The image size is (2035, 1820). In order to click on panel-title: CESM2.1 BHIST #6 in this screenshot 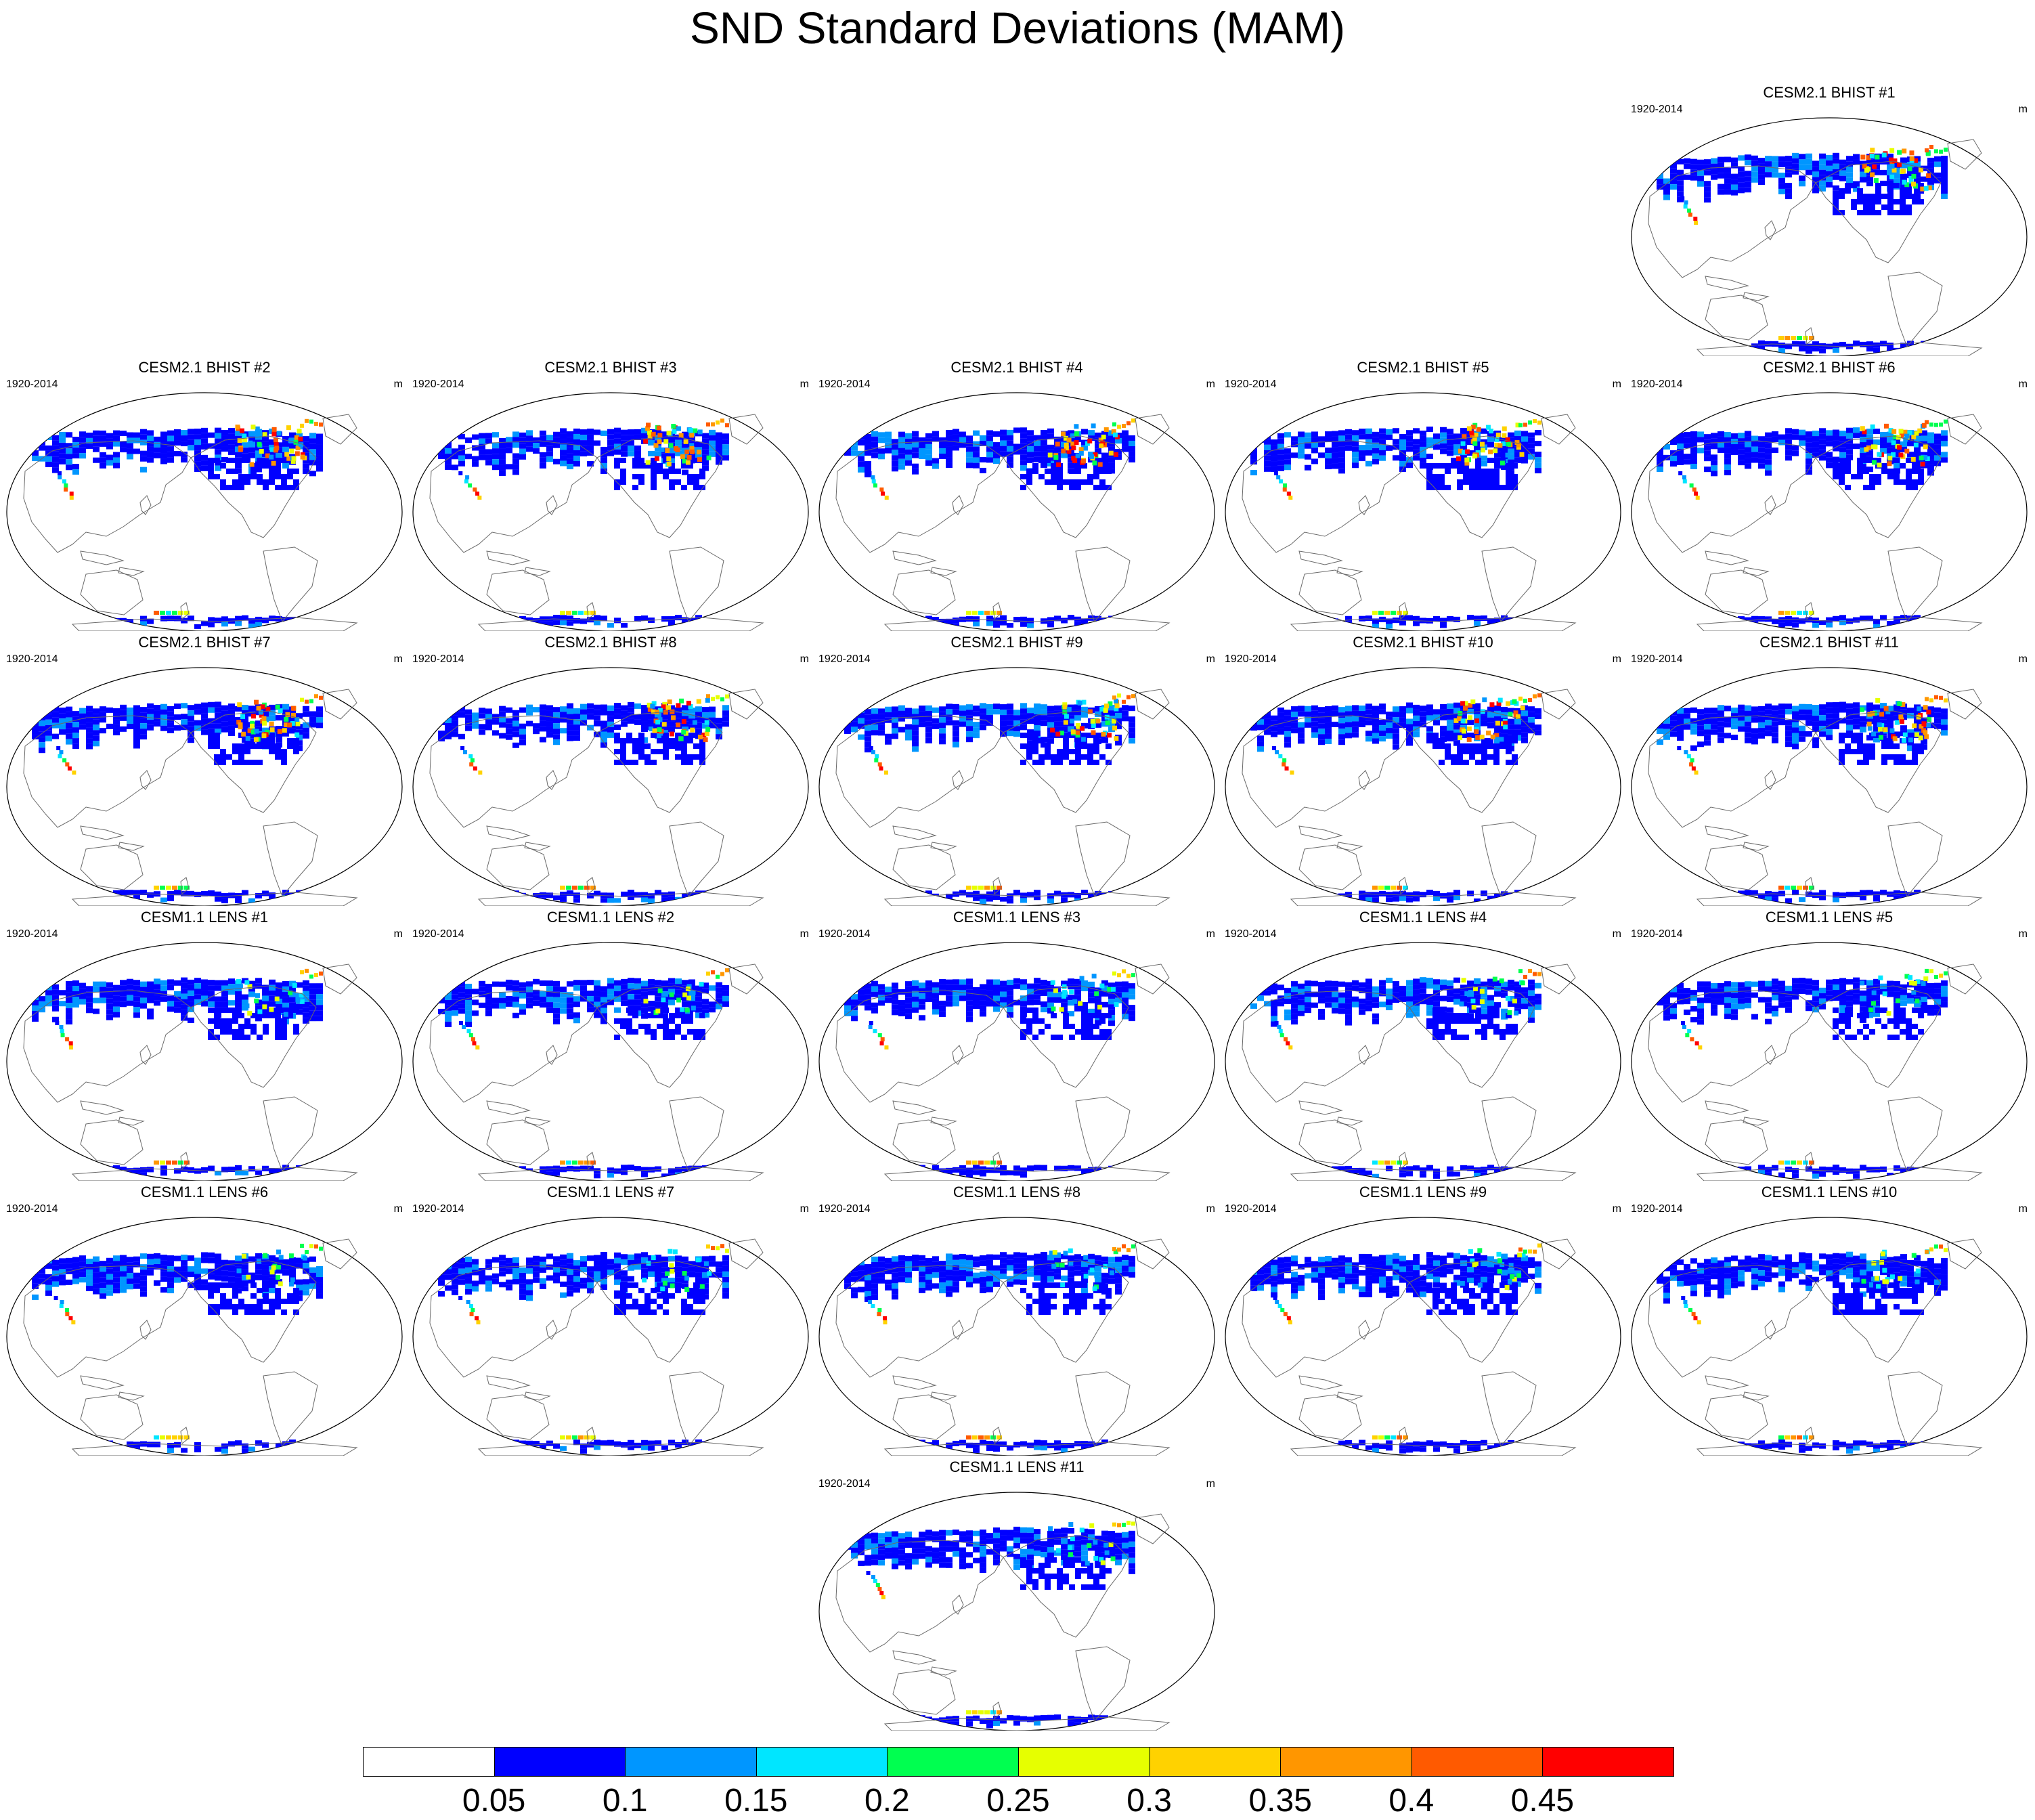, I will do `click(1829, 368)`.